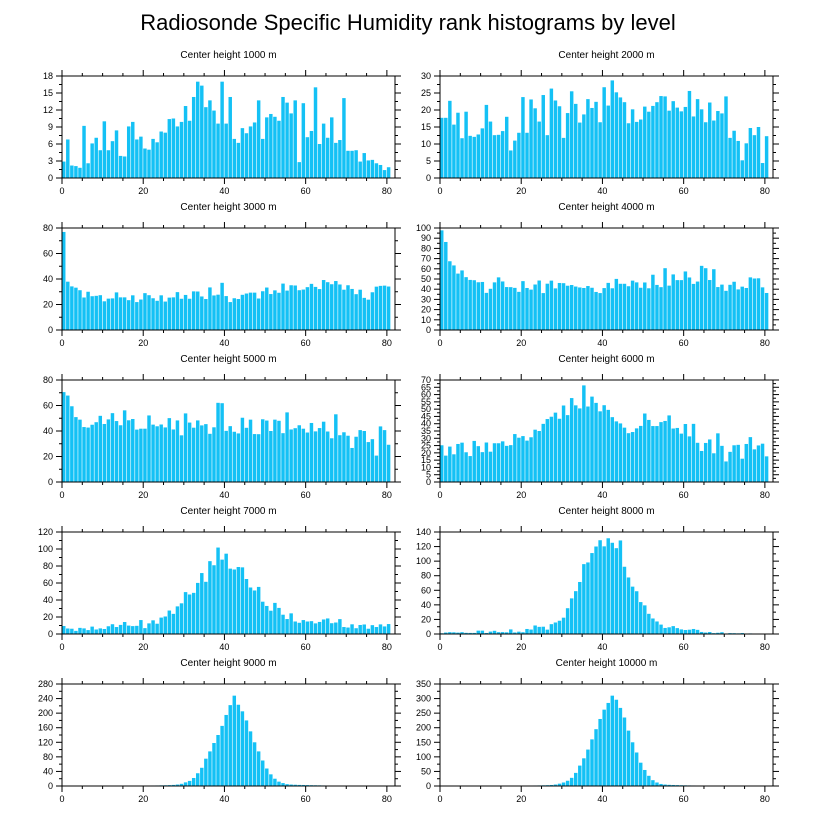 The width and height of the screenshot is (816, 824). What do you see at coordinates (426, 380) in the screenshot?
I see `y-tick-label: 70` at bounding box center [426, 380].